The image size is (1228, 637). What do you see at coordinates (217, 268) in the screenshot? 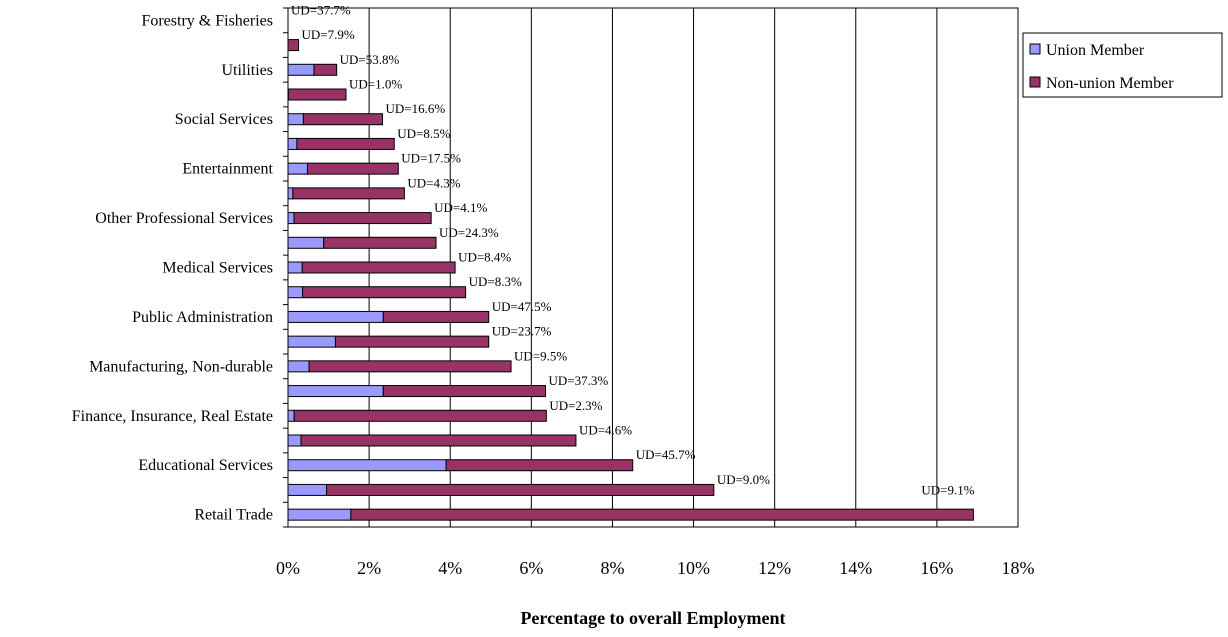
I see `category-label: Medical Services` at bounding box center [217, 268].